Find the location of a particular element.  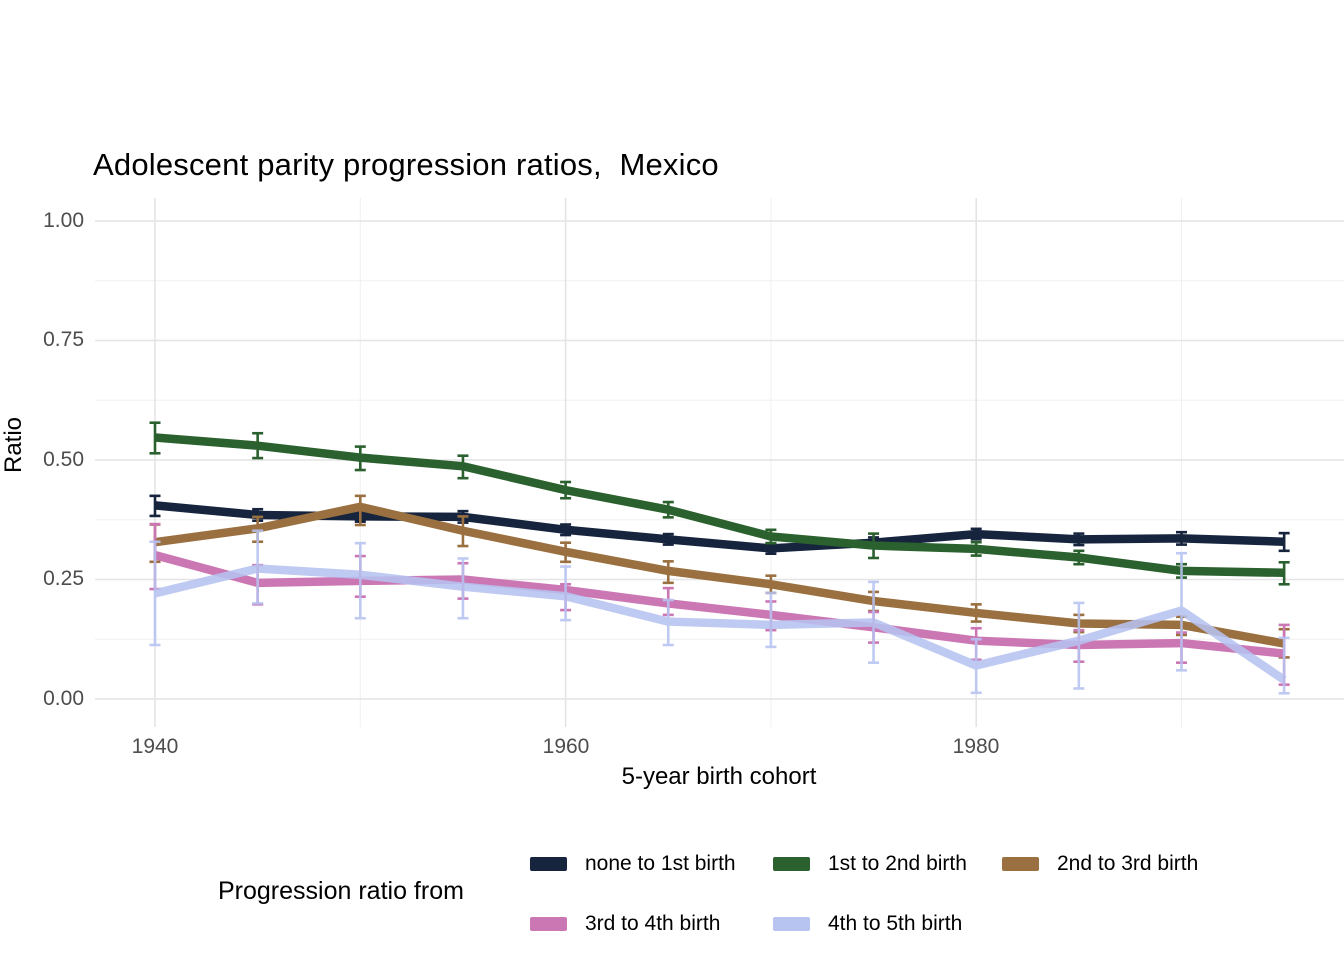

legend-label-4th-to-5th: 4th to 5th birth is located at coordinates (895, 923).